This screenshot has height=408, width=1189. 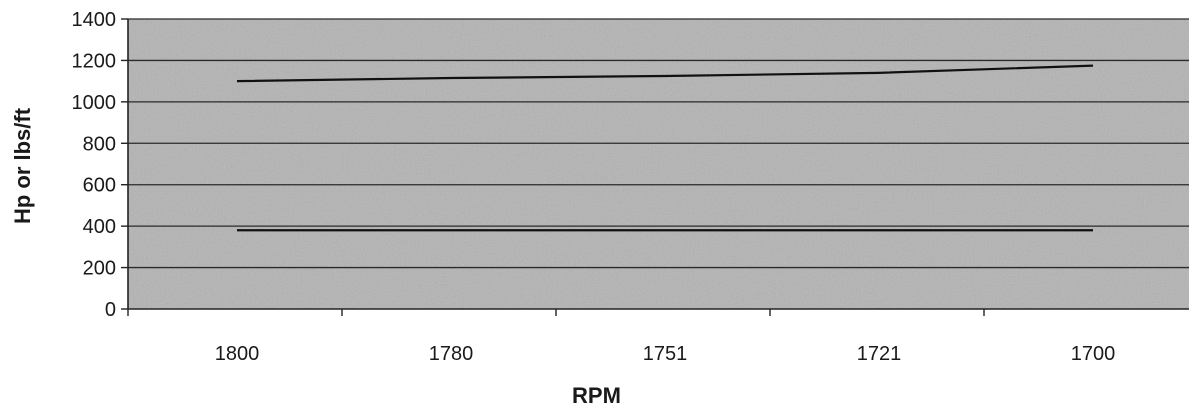 I want to click on x-tick-label: 1700, so click(x=1093, y=354).